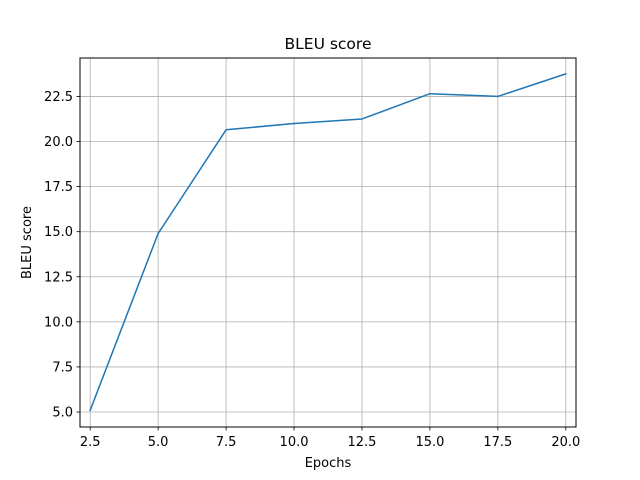  Describe the element at coordinates (58, 187) in the screenshot. I see `y-tick-label: 17.5` at that location.